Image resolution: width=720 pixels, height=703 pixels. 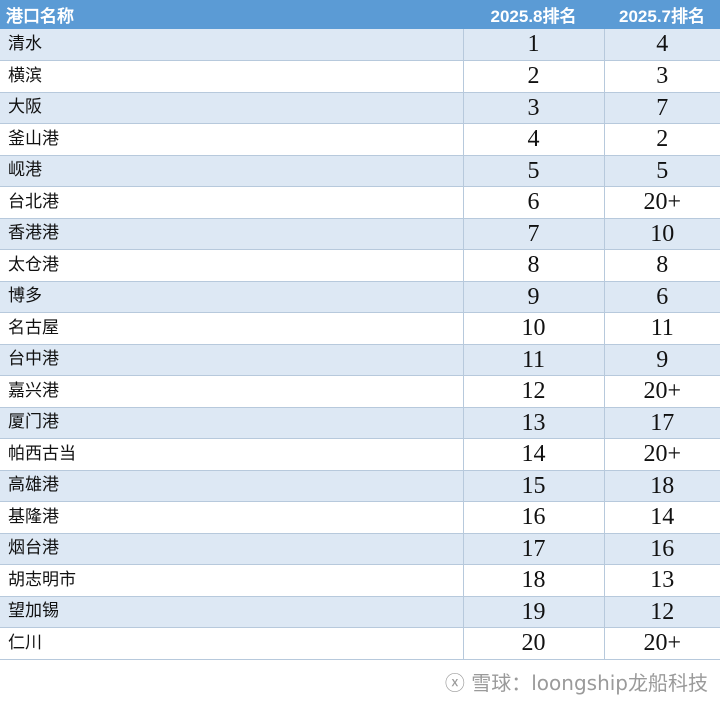 What do you see at coordinates (662, 360) in the screenshot?
I see `jul-rank-cell: 9` at bounding box center [662, 360].